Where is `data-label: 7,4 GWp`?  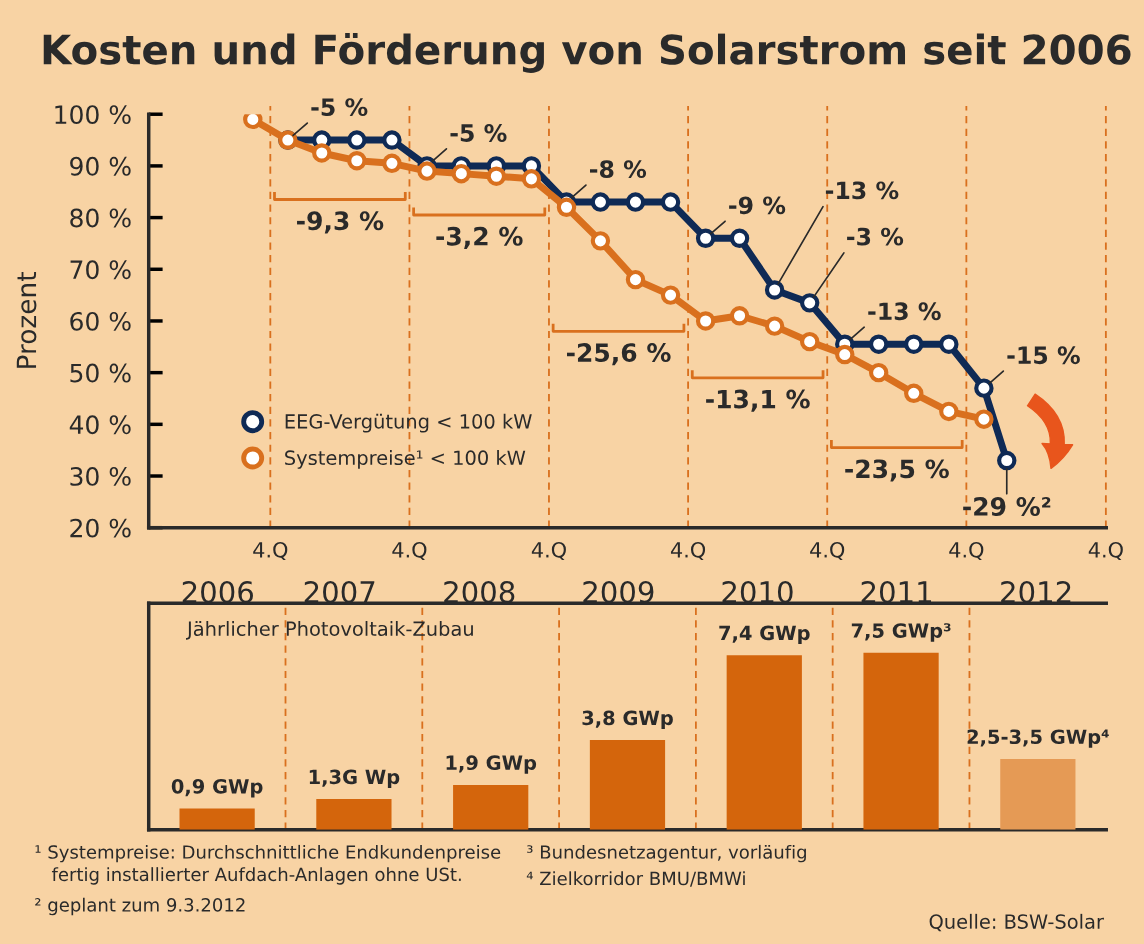 data-label: 7,4 GWp is located at coordinates (764, 635).